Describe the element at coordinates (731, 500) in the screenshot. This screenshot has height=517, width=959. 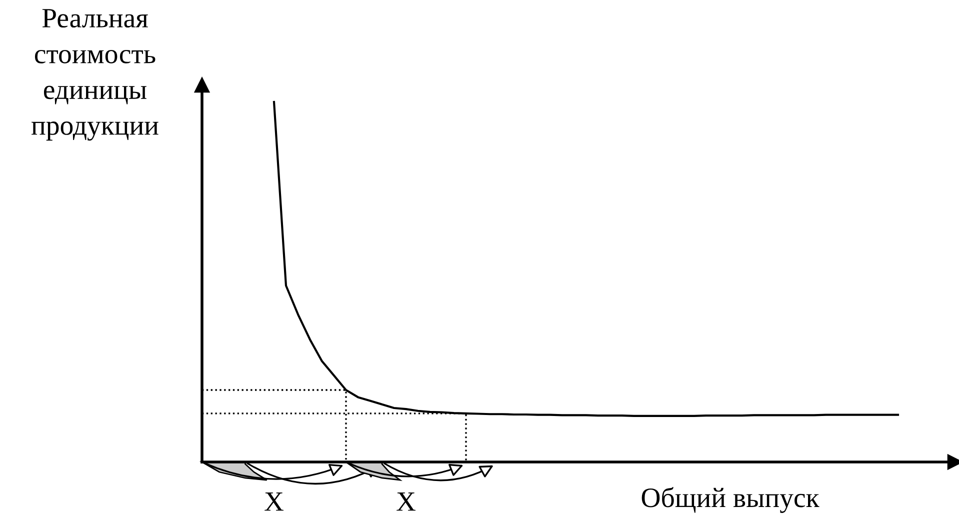
I see `x-axis-title: Общий выпуск` at that location.